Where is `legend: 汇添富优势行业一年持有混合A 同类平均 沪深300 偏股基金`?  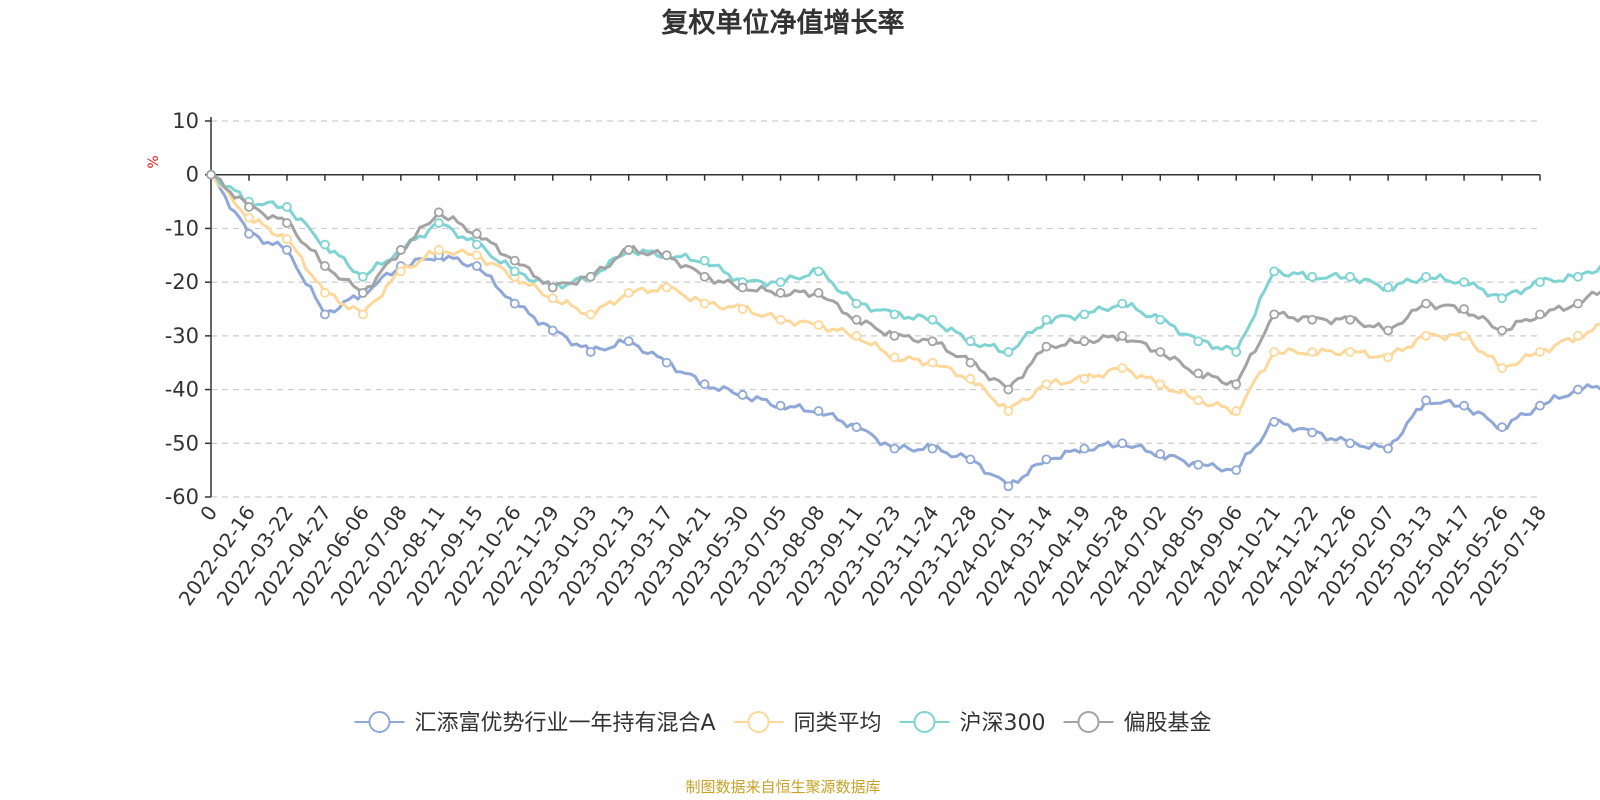 legend: 汇添富优势行业一年持有混合A 同类平均 沪深300 偏股基金 is located at coordinates (783, 723).